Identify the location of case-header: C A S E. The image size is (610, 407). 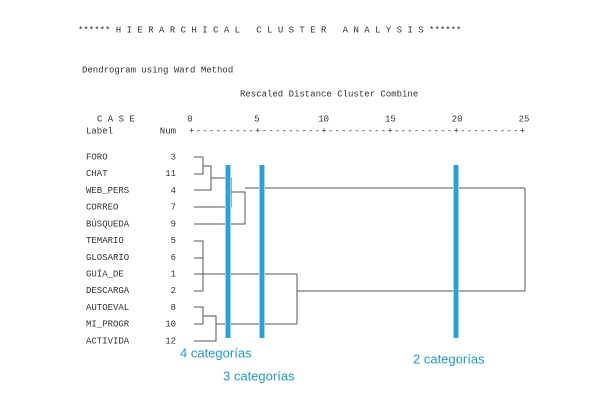
(116, 119).